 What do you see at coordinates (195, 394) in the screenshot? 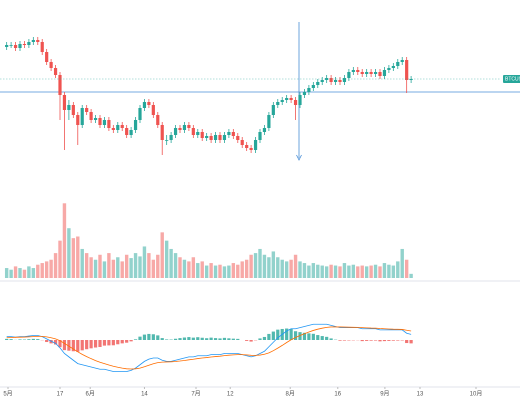
I see `x-tick-label: 7月` at bounding box center [195, 394].